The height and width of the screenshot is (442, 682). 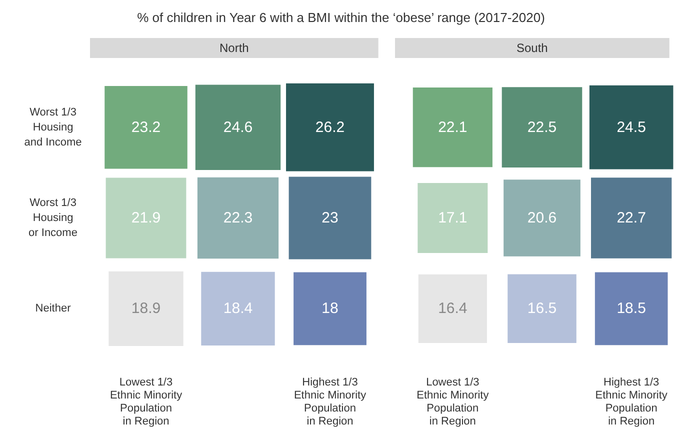 I want to click on data-label: 17.1, so click(x=453, y=218).